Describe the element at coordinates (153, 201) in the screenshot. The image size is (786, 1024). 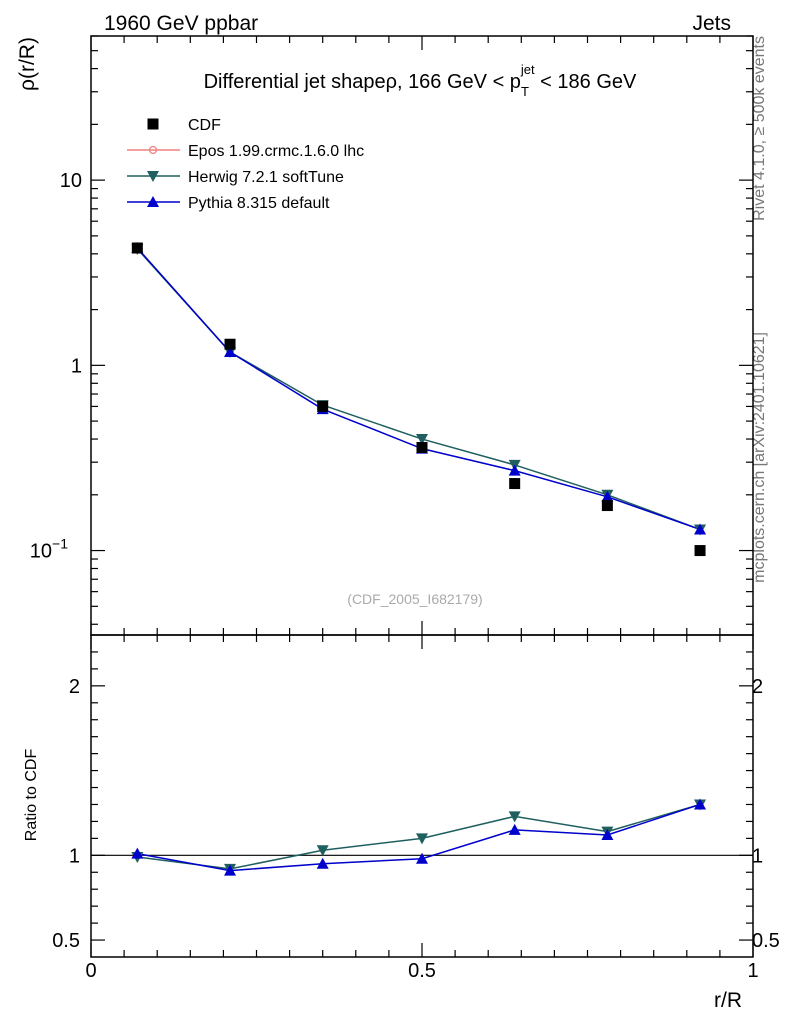
I see `legend-marker-pythia` at that location.